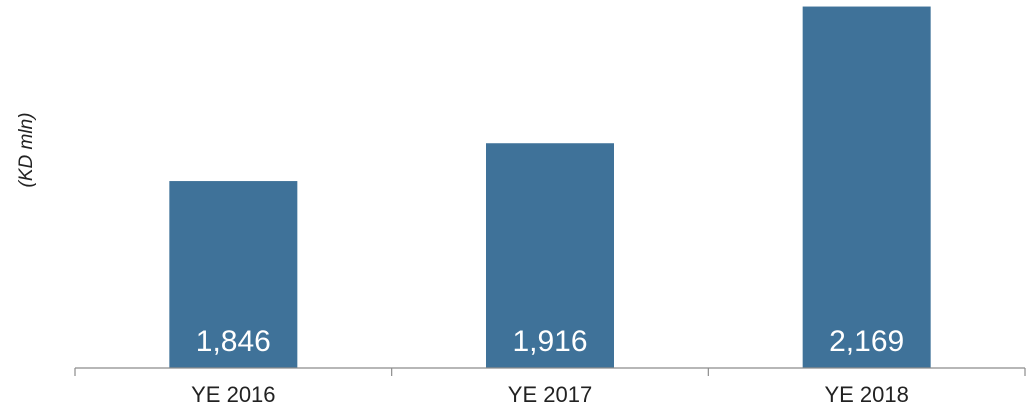 The image size is (1032, 411). Describe the element at coordinates (550, 394) in the screenshot. I see `x-tick-label: YE 2017` at that location.